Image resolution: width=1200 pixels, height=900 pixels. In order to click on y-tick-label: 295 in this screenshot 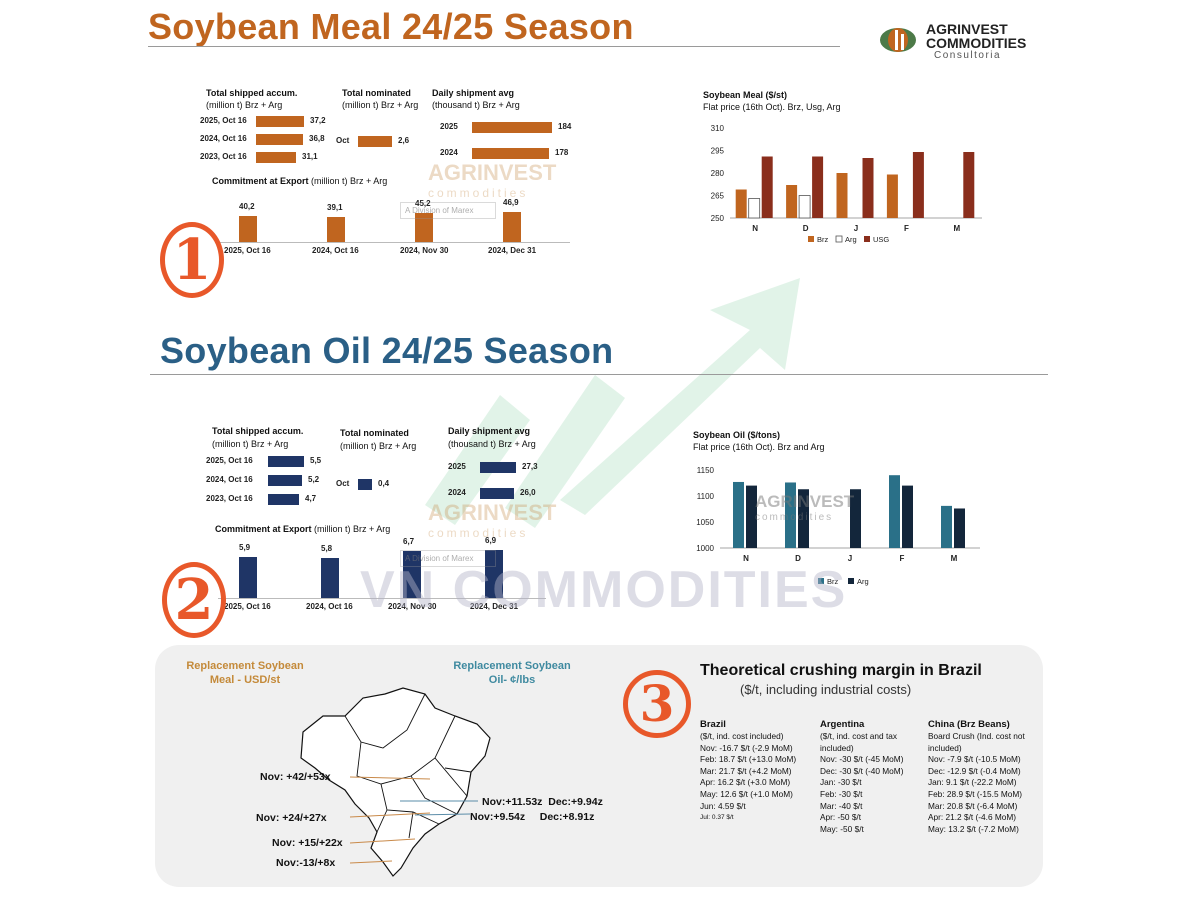, I will do `click(718, 151)`.